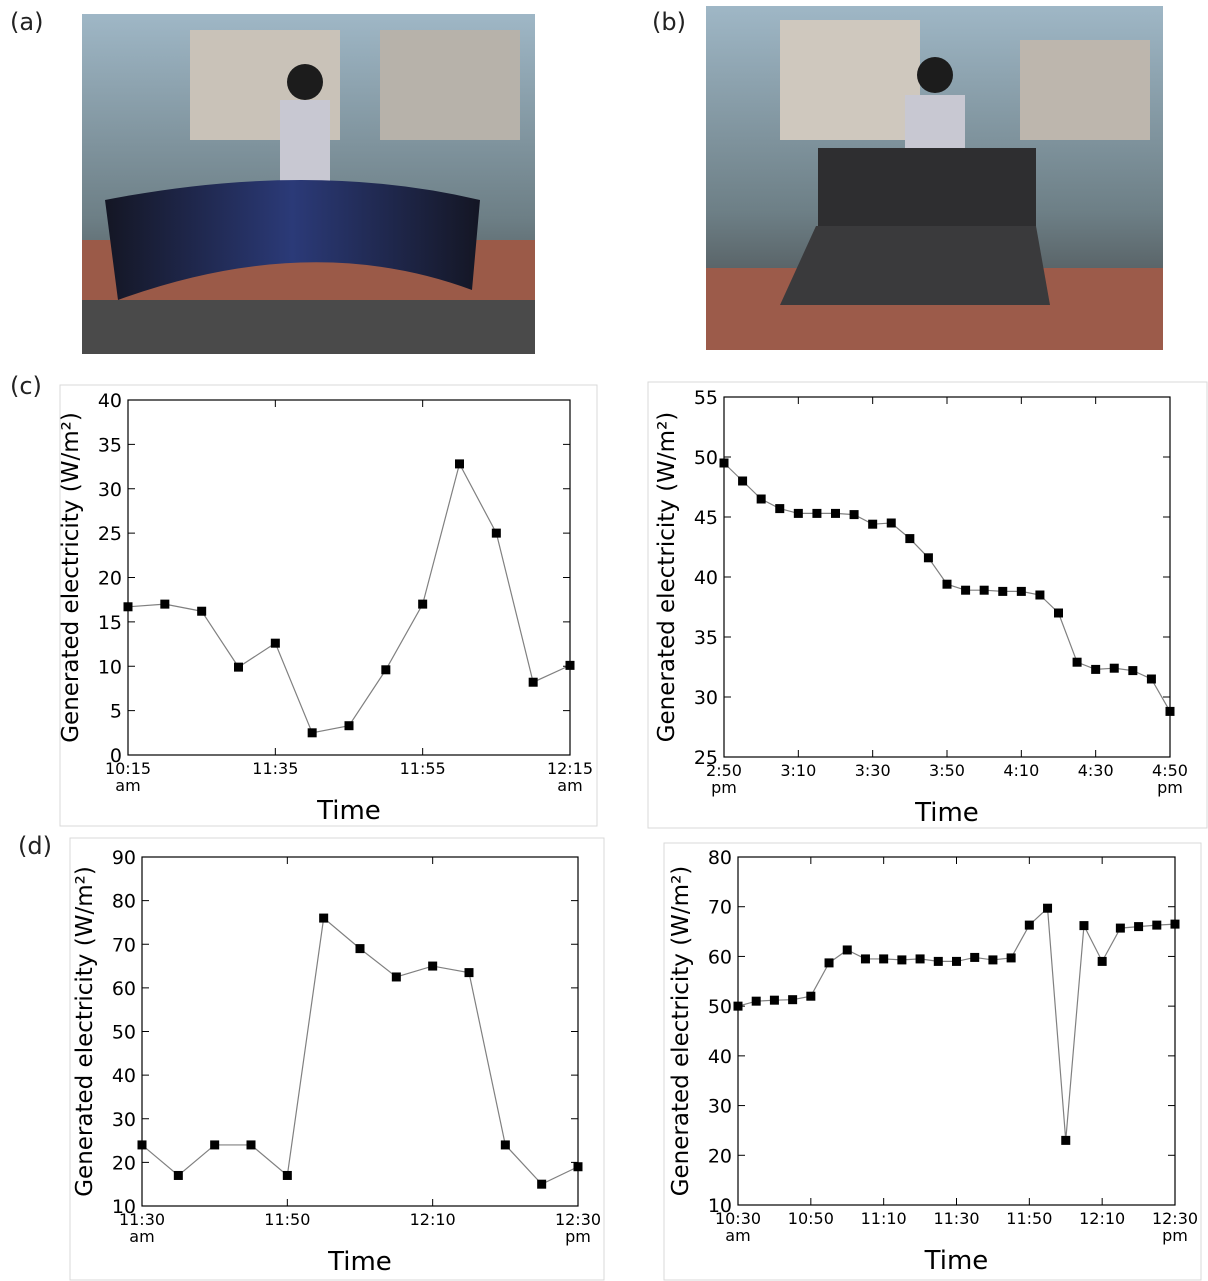  I want to click on x-tick-label: 10:50, so click(810, 1218).